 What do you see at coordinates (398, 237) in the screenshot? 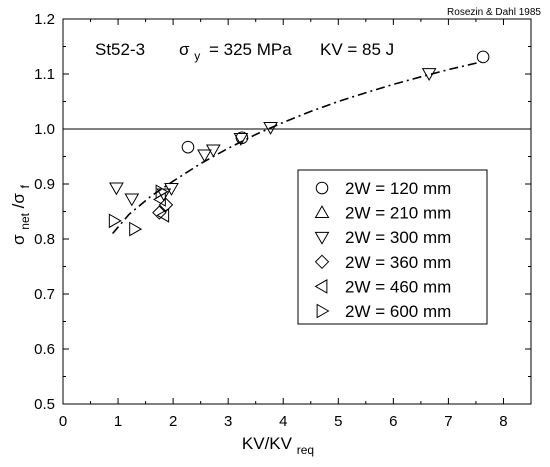
I see `legend-label: 2W = 300 mm` at bounding box center [398, 237].